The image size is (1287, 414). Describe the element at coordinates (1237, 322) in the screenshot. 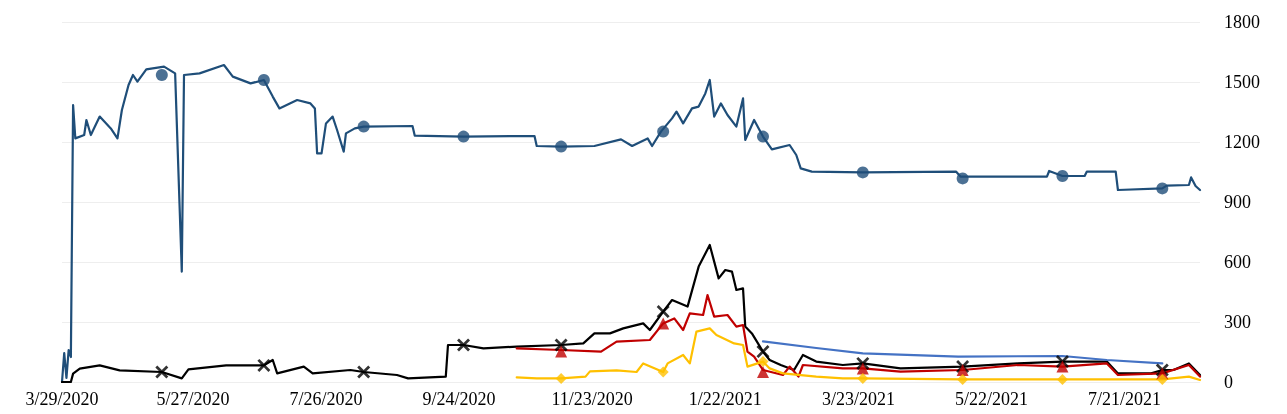

I see `y-tick-label: 300` at that location.